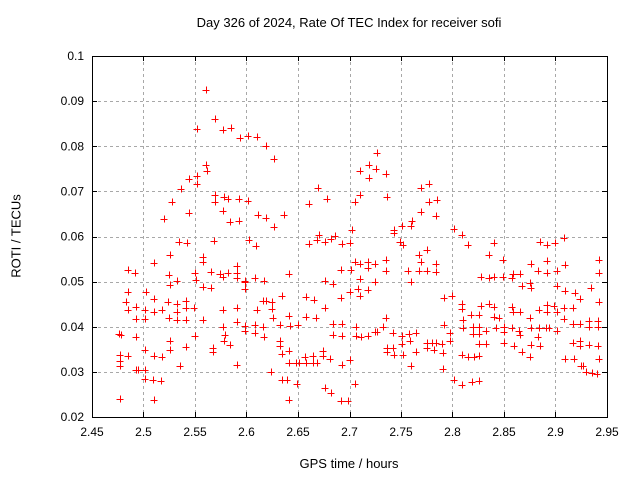 This screenshot has width=640, height=480. Describe the element at coordinates (75, 56) in the screenshot. I see `y-tick-label: 0.1` at that location.